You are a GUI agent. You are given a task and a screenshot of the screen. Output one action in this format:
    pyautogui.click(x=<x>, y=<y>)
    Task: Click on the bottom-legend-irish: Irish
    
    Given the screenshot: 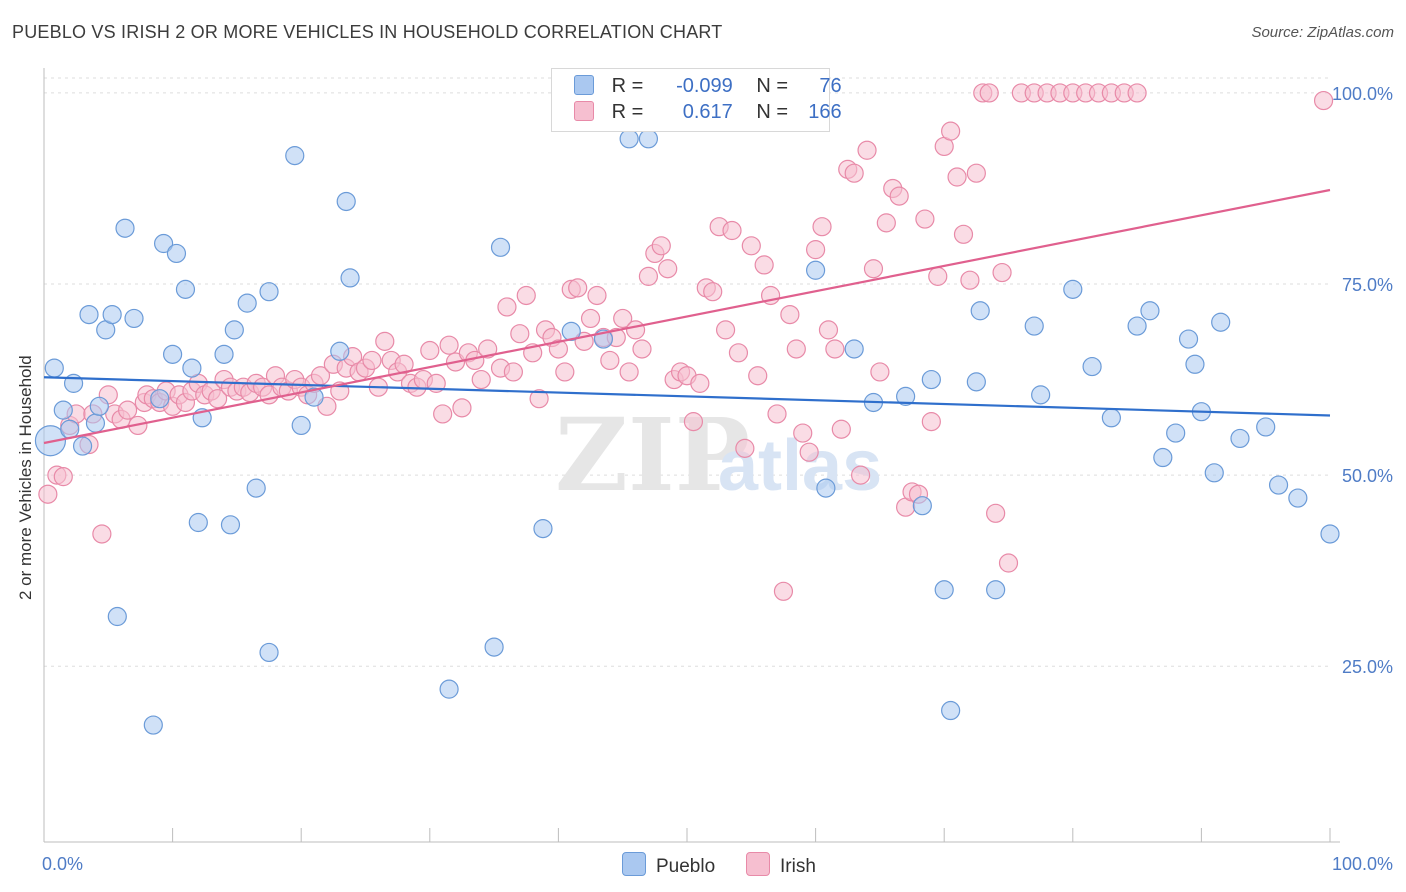 What is the action you would take?
    pyautogui.click(x=781, y=865)
    